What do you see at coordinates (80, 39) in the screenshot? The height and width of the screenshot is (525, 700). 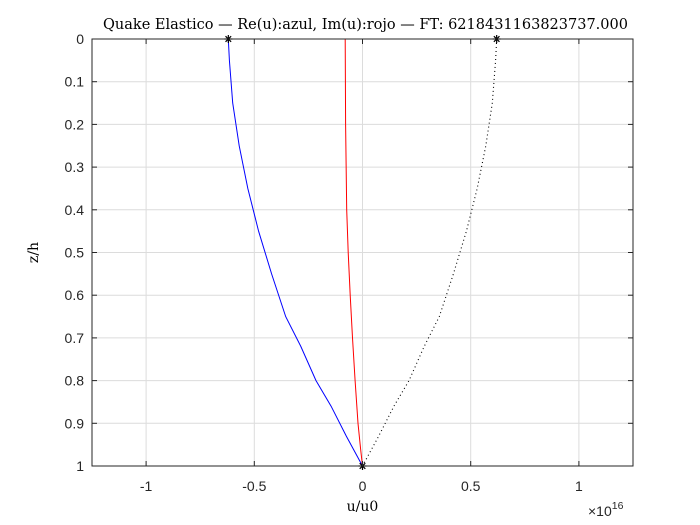 I see `y-tick-label: 0` at bounding box center [80, 39].